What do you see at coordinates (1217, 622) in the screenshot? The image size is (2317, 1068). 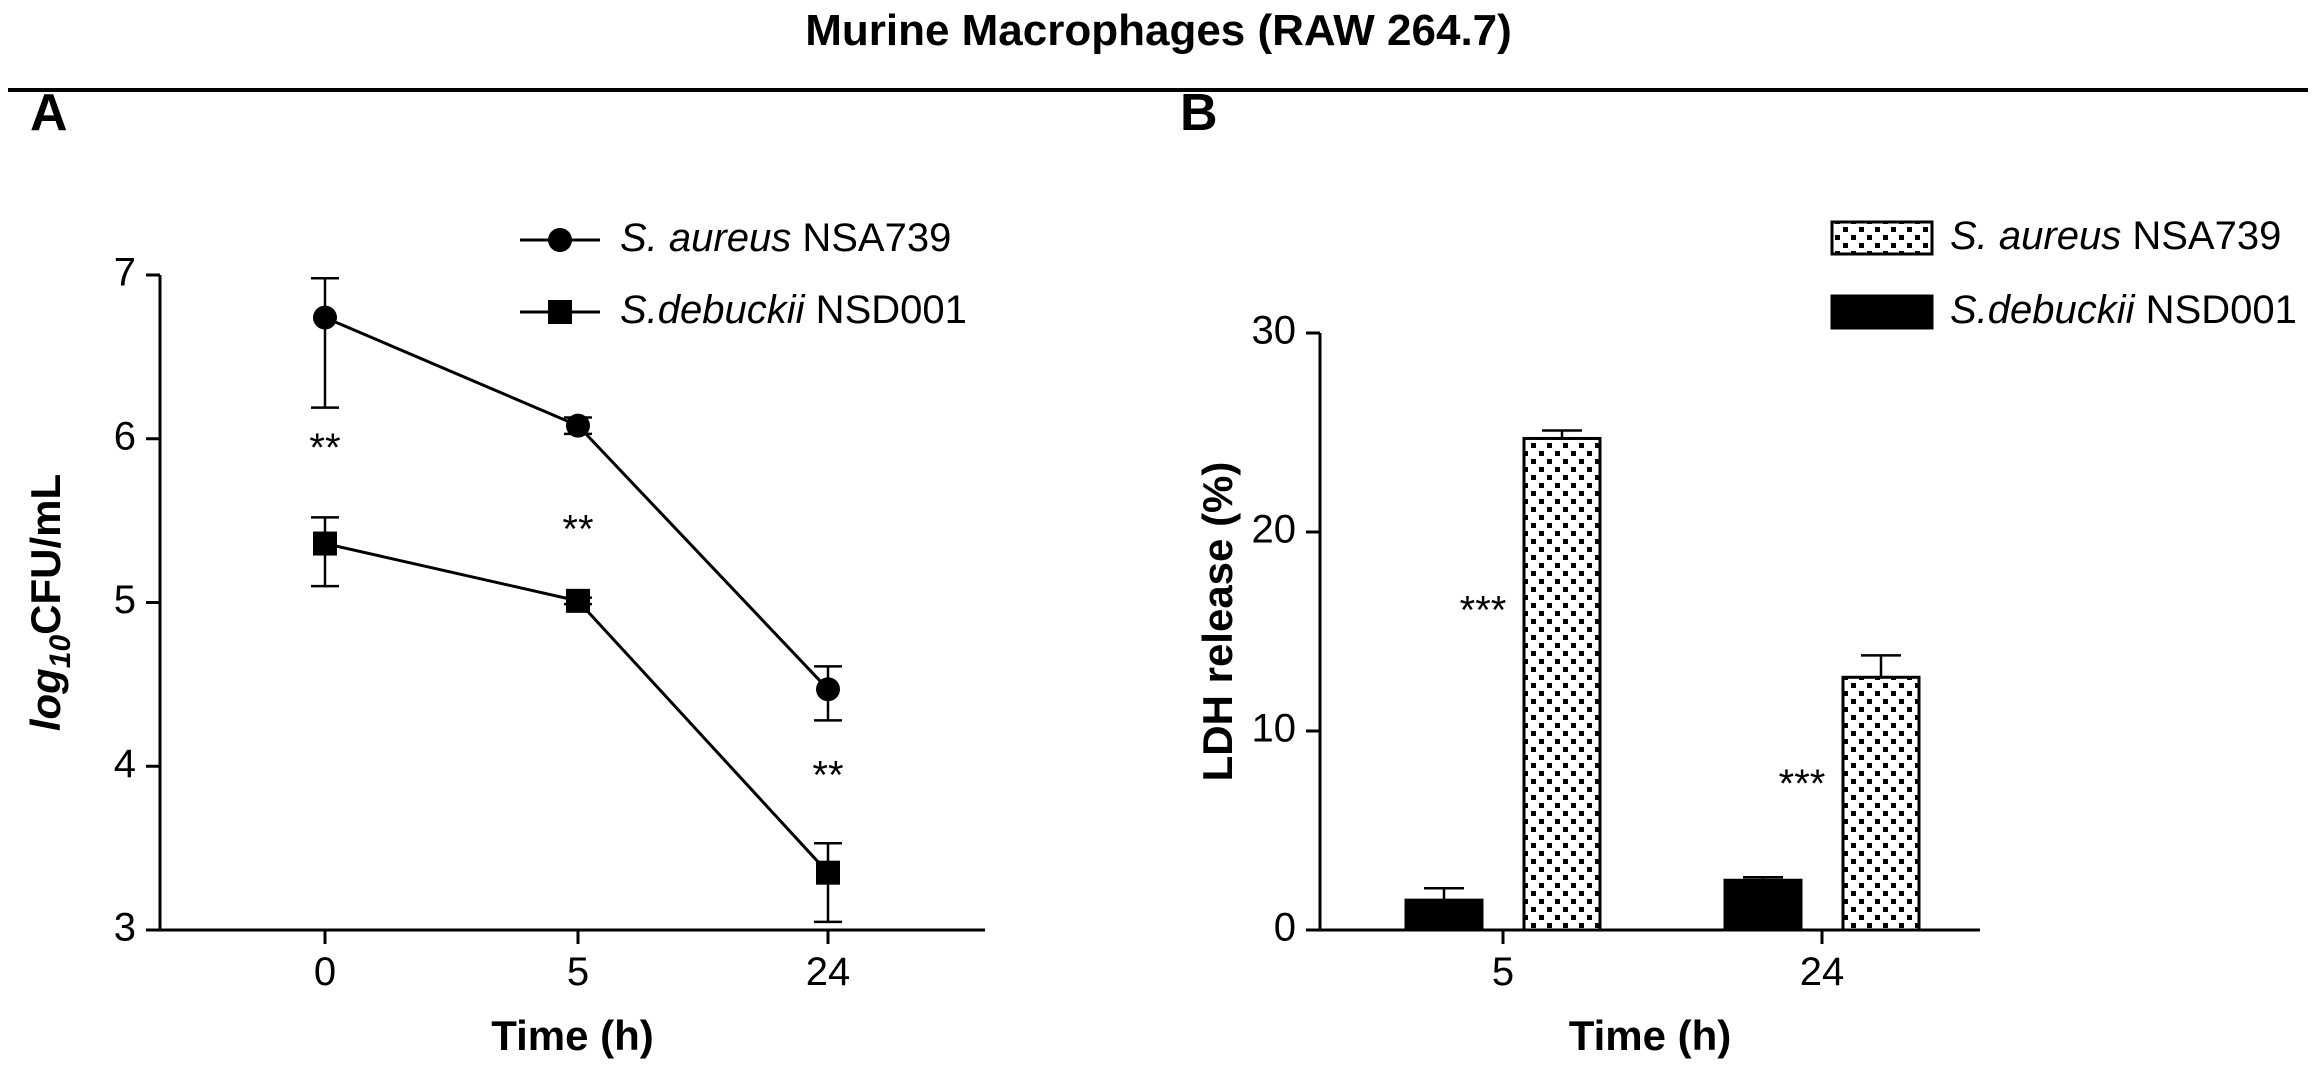 I see `y-axis-label: LDH release (%)` at bounding box center [1217, 622].